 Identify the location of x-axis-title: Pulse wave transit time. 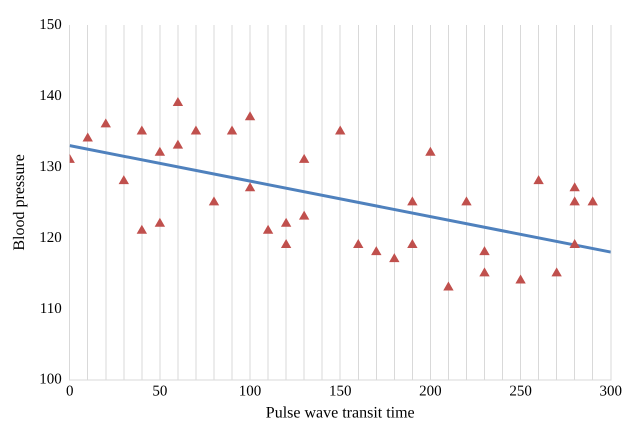
(340, 413).